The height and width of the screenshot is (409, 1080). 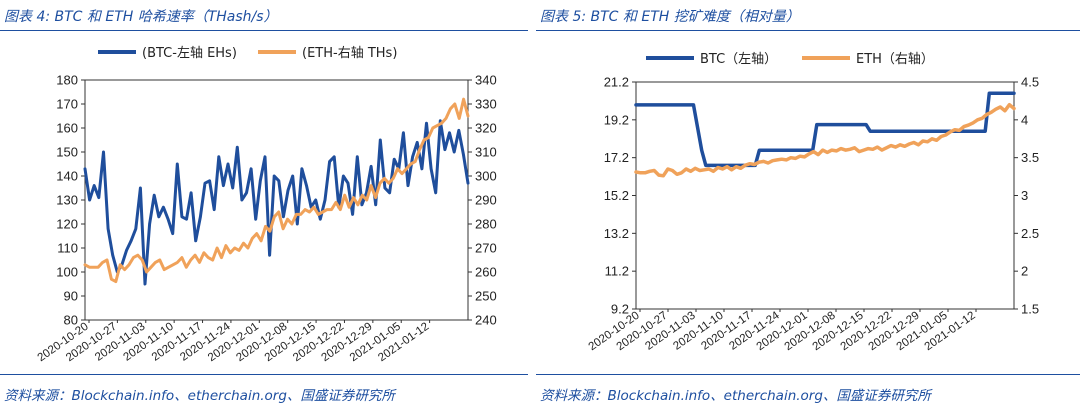 What do you see at coordinates (264, 30) in the screenshot?
I see `left-top-rule` at bounding box center [264, 30].